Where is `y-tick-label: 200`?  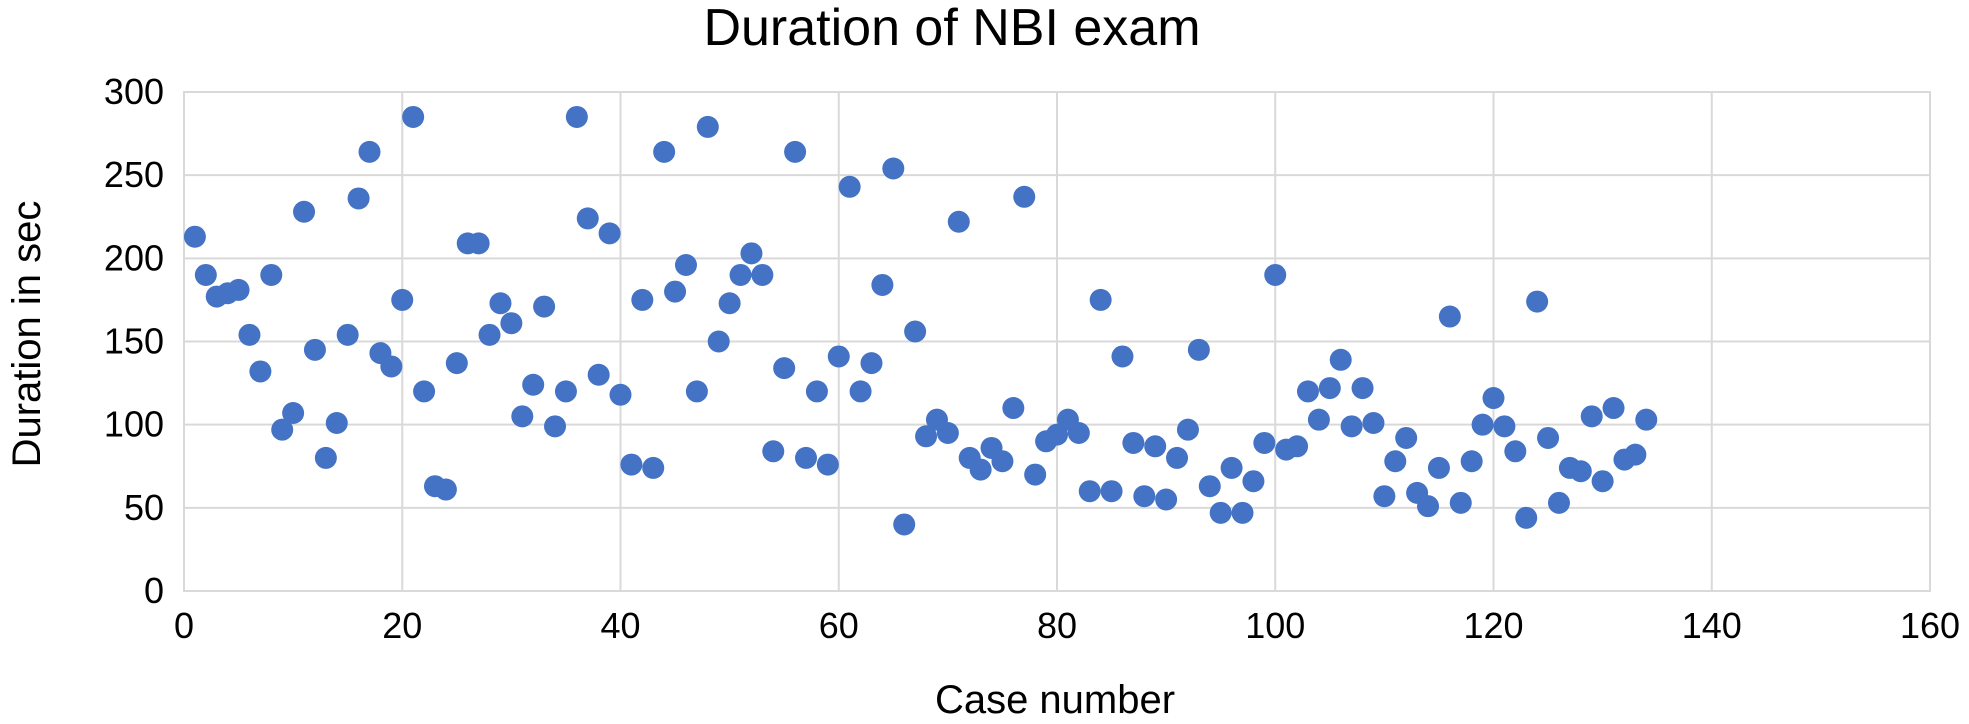 y-tick-label: 200 is located at coordinates (134, 257).